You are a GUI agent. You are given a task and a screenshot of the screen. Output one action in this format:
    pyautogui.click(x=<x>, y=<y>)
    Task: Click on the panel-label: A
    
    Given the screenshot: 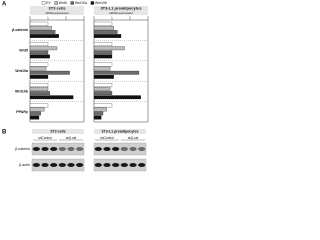 What is the action you would take?
    pyautogui.click(x=4, y=5)
    